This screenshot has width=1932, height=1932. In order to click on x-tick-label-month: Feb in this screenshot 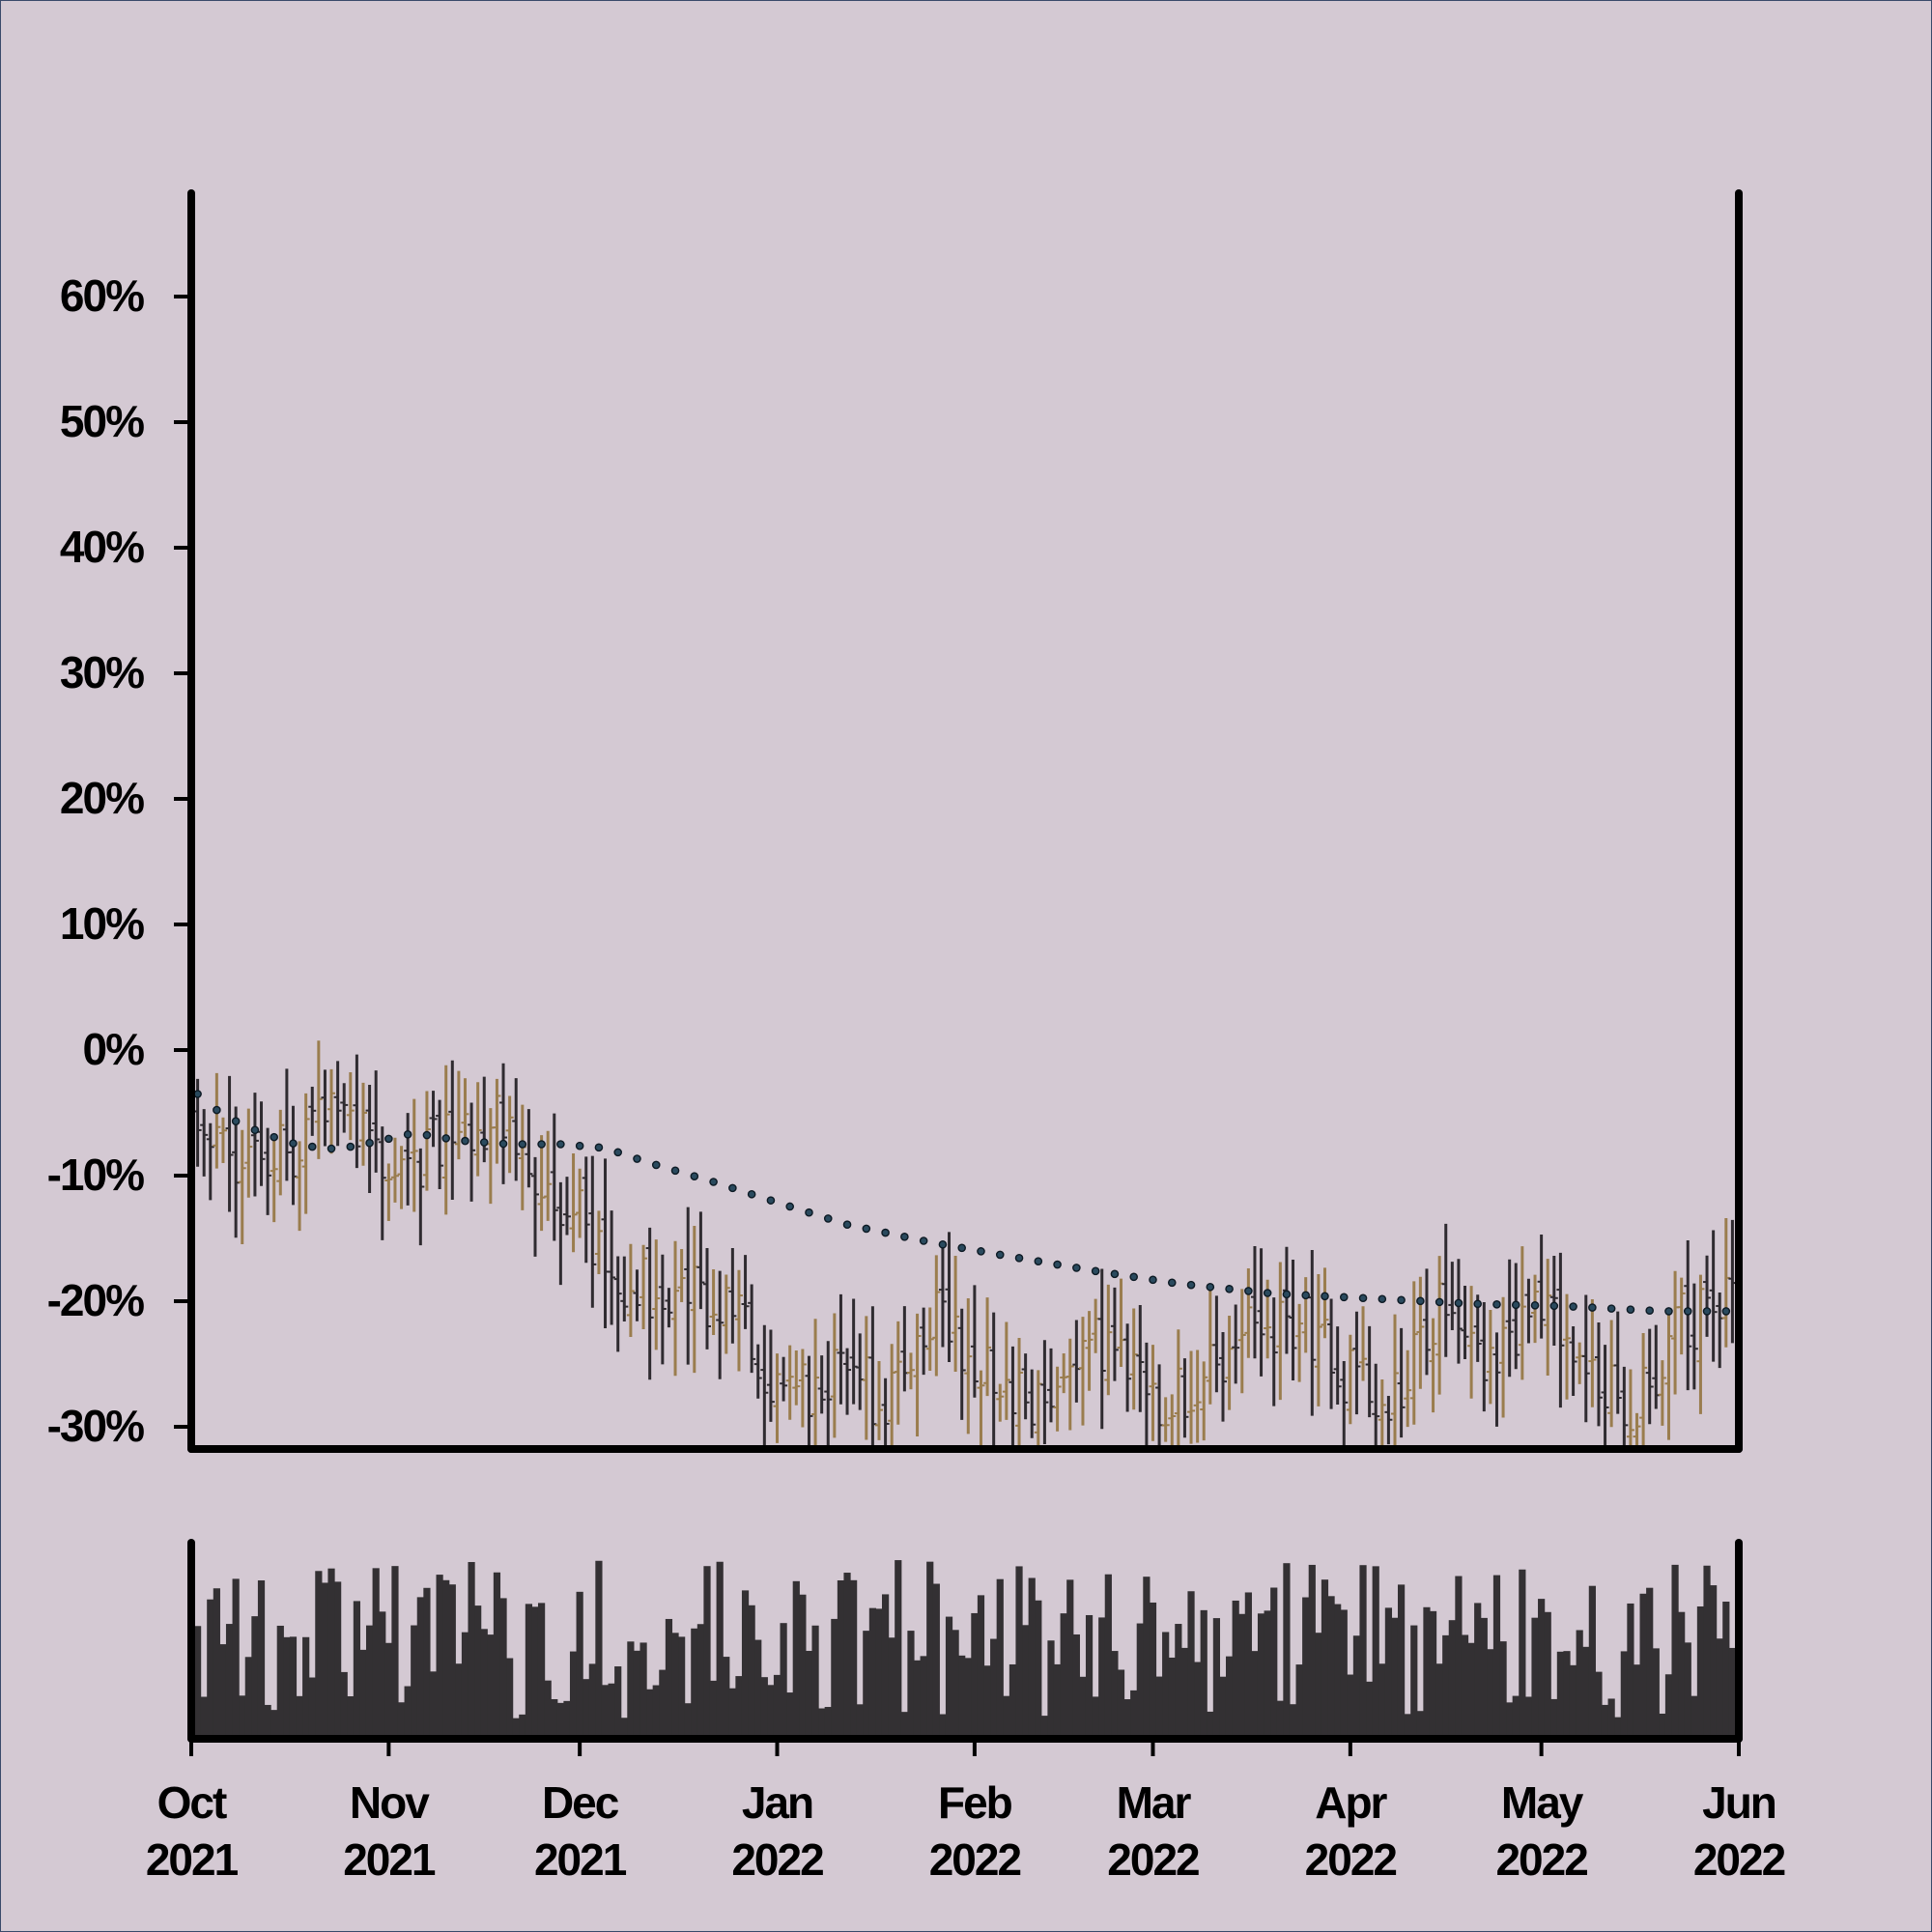, I will do `click(975, 1802)`.